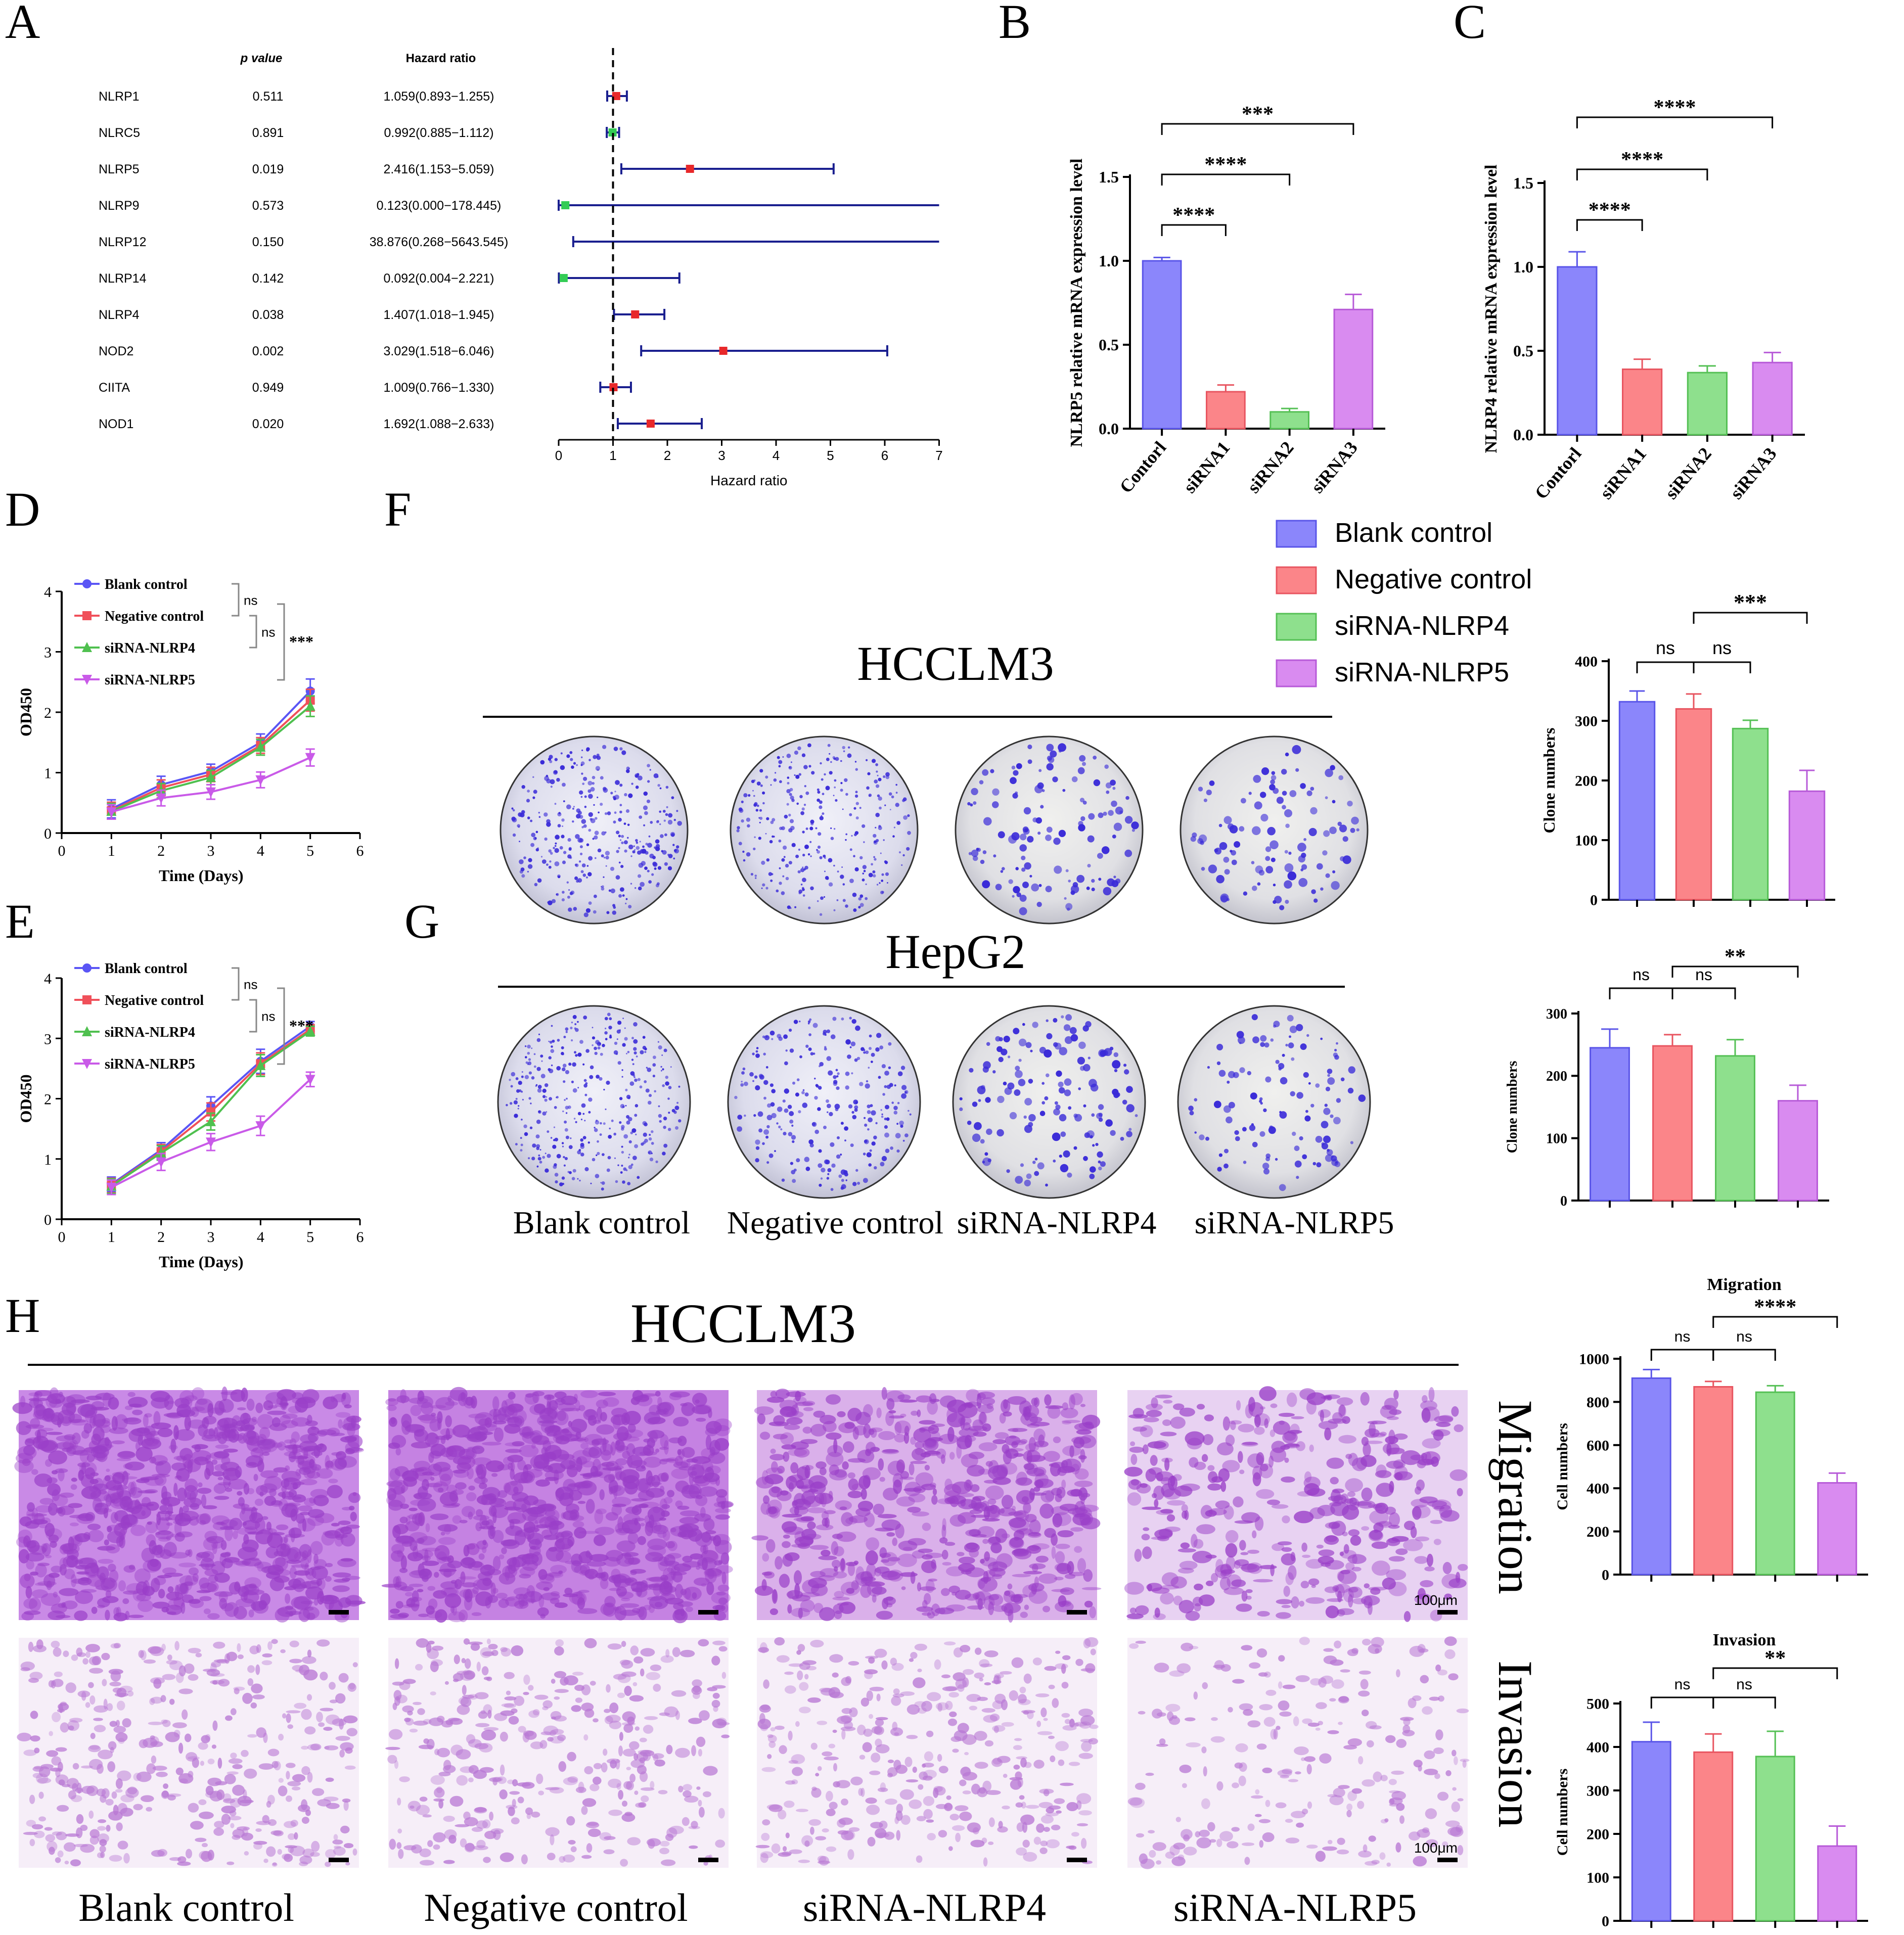 The height and width of the screenshot is (1935, 1904). I want to click on marker-triangle, so click(260, 747).